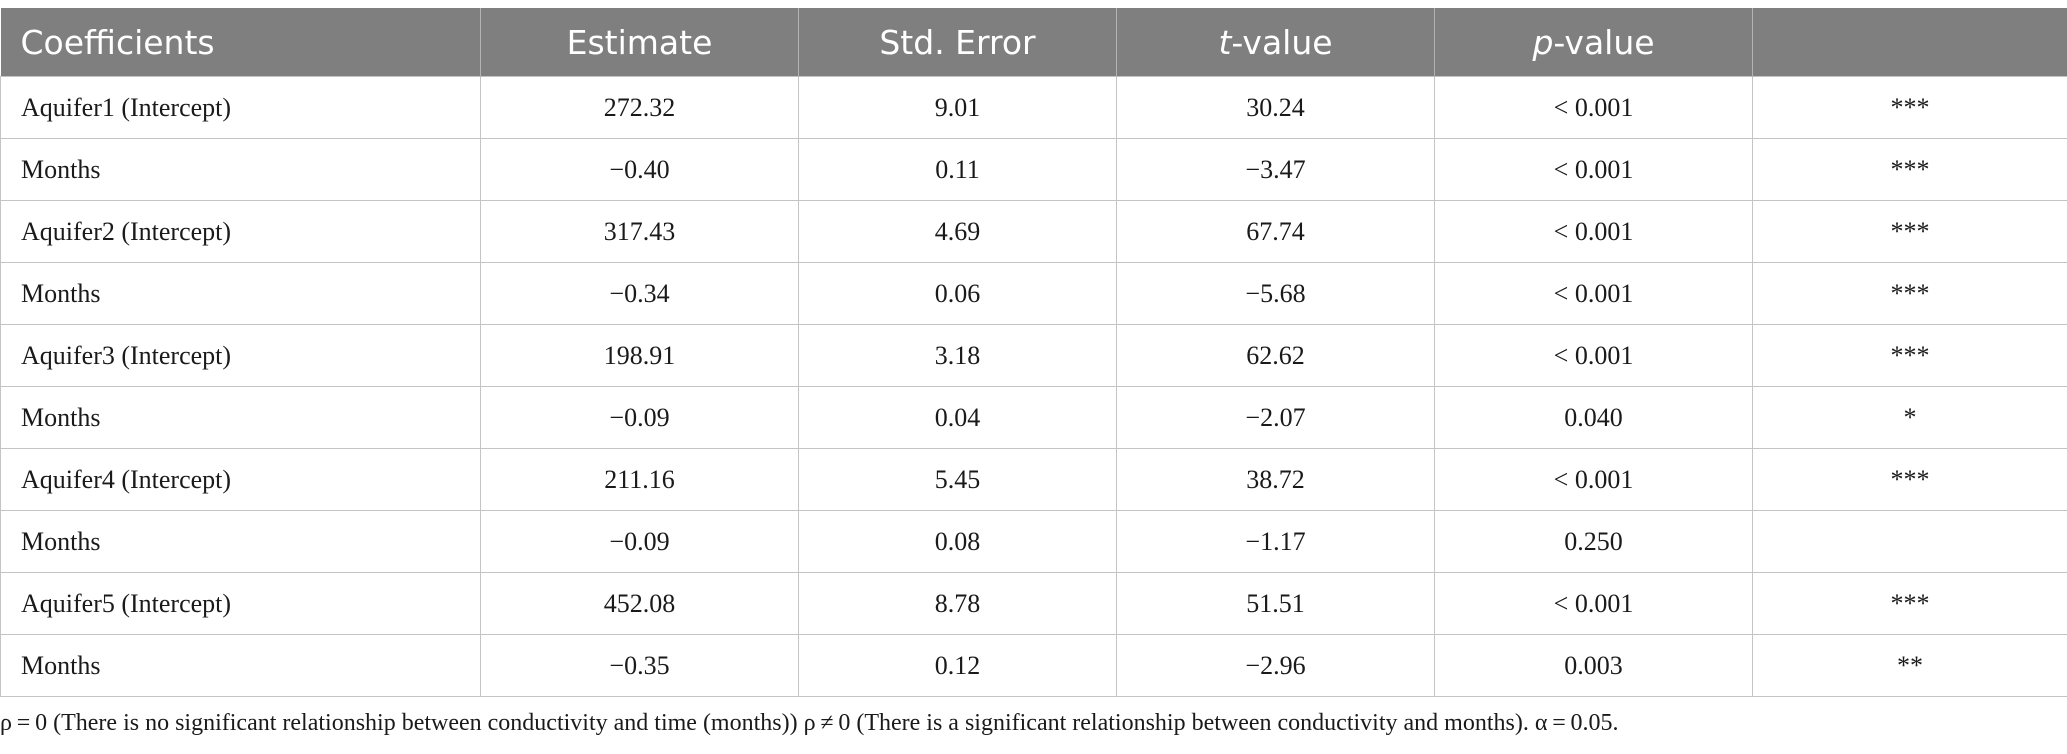  What do you see at coordinates (639, 169) in the screenshot?
I see `estimate-cell: −0.40` at bounding box center [639, 169].